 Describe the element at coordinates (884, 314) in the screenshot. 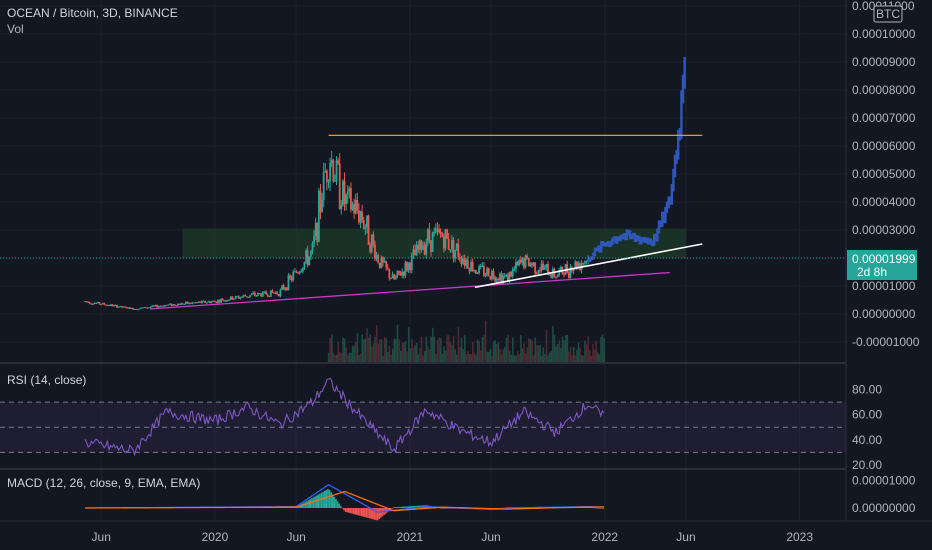

I see `price-tick-label: 0.00000000` at that location.